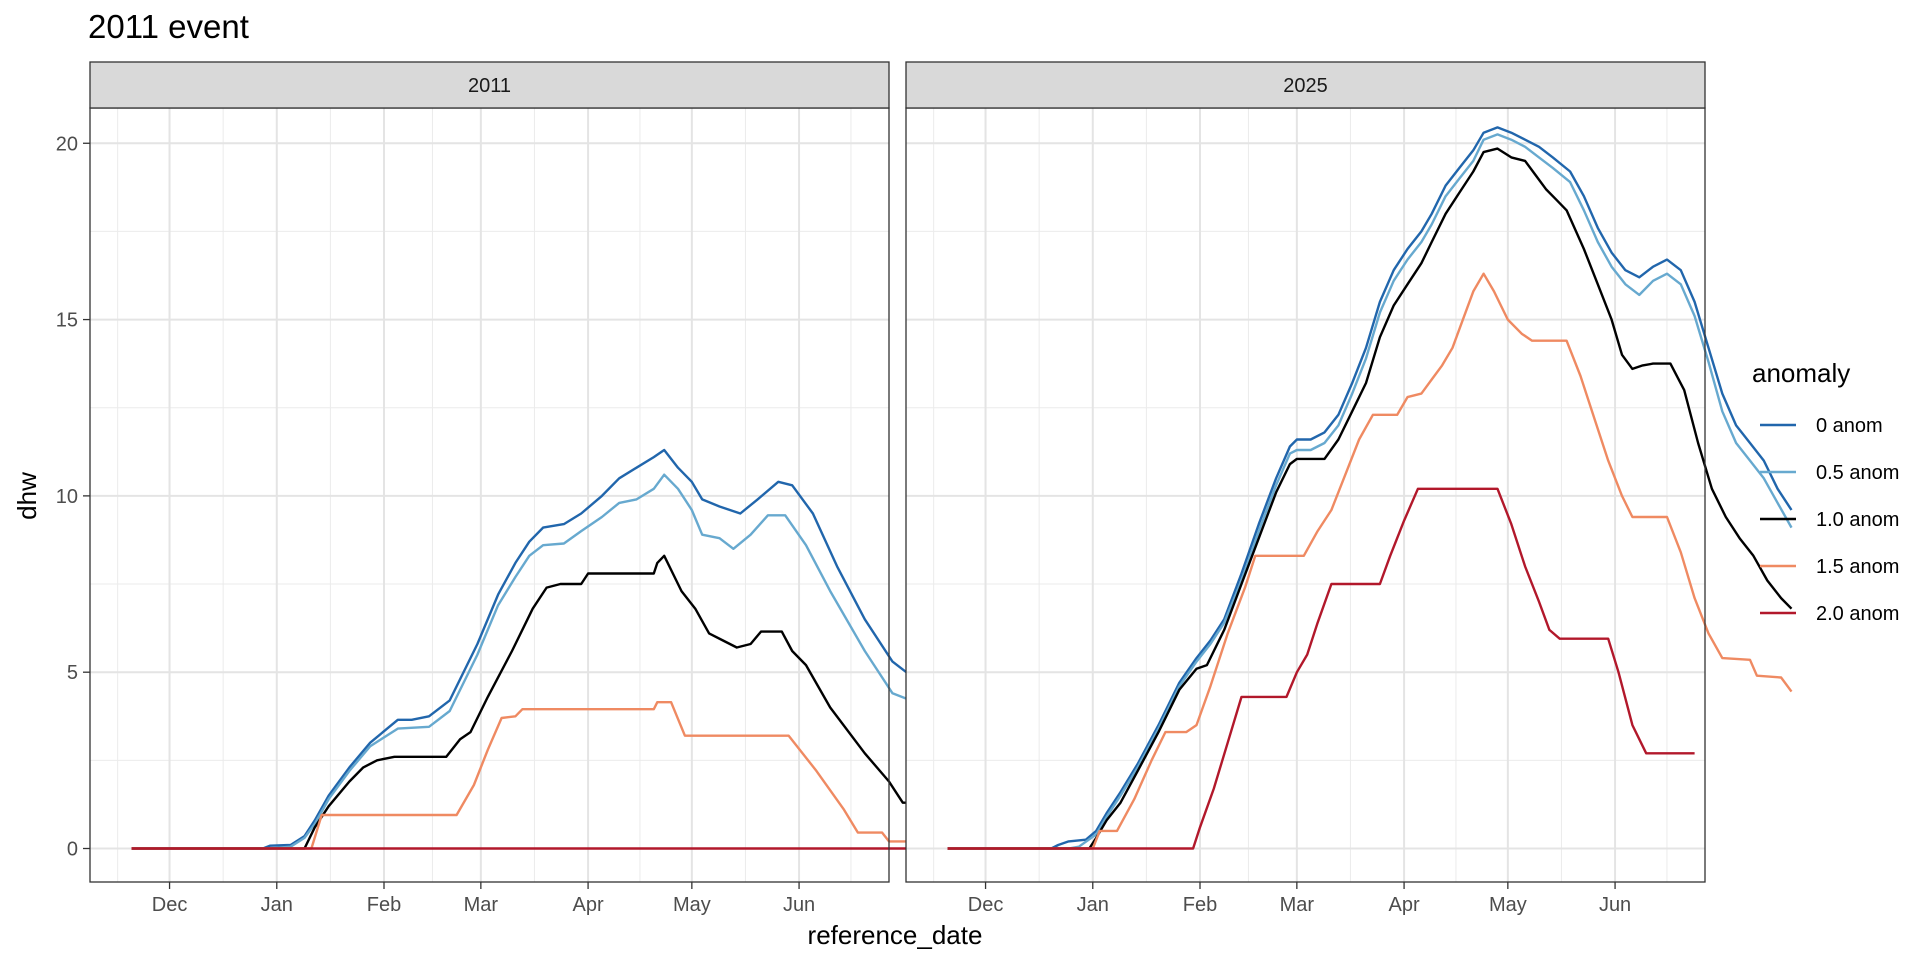  I want to click on y-tick-label: 20, so click(67, 144).